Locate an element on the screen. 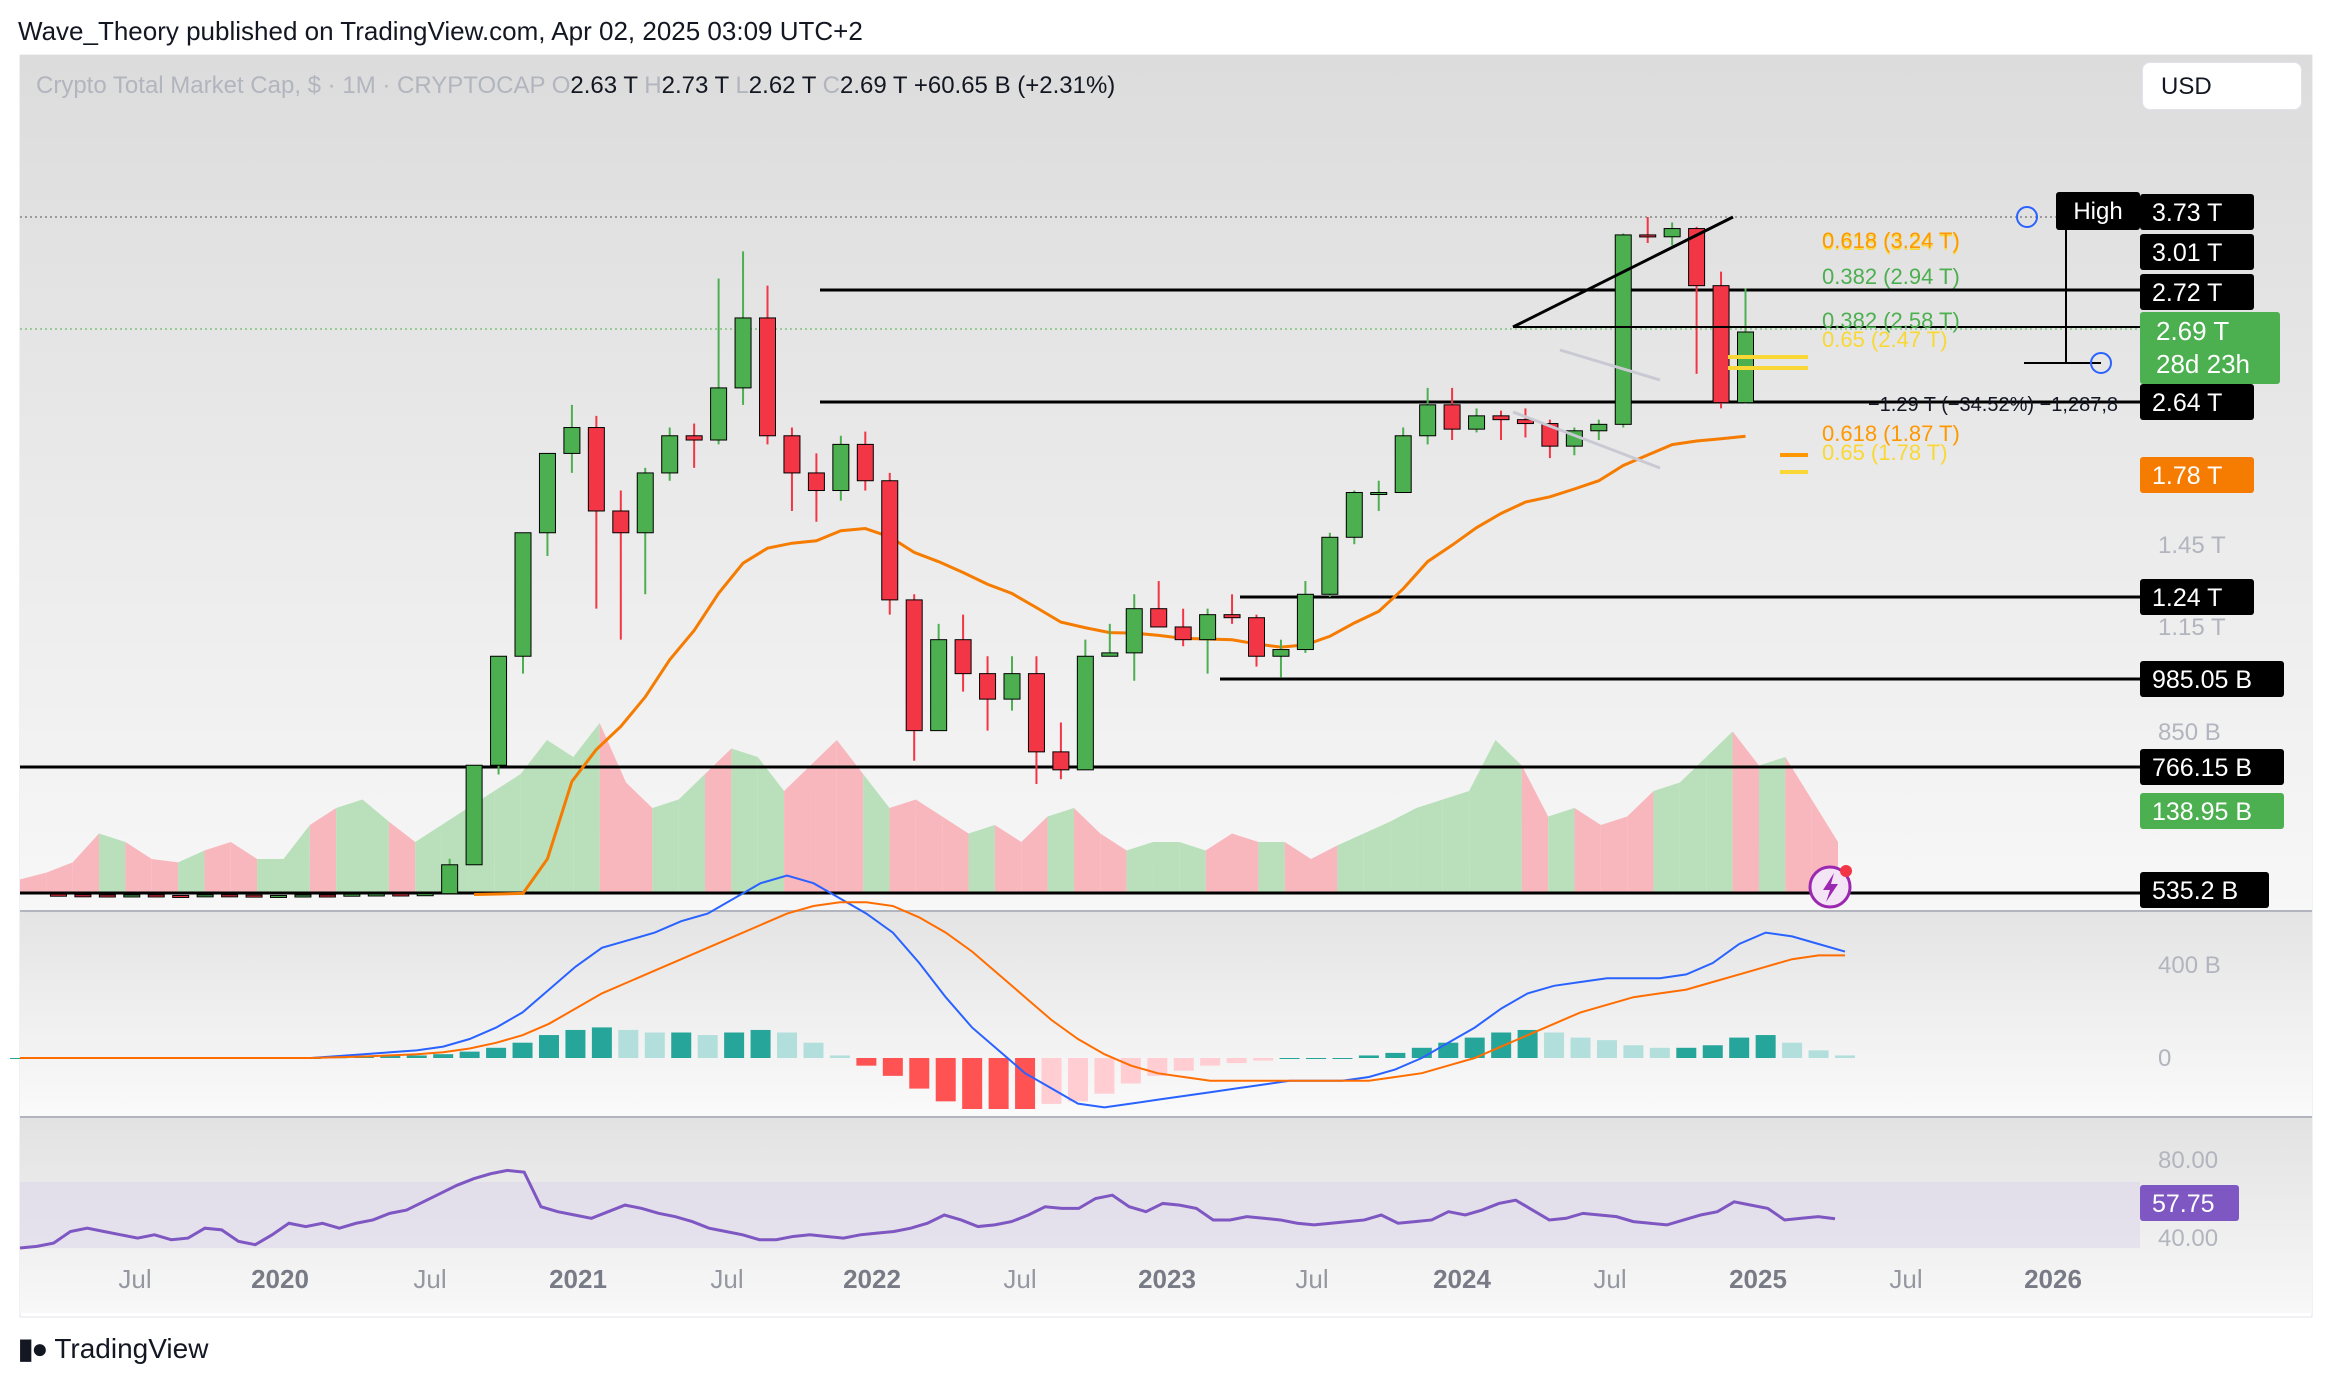  fib-label-0382-upper: 0.382 (2.94 T) is located at coordinates (1891, 276).